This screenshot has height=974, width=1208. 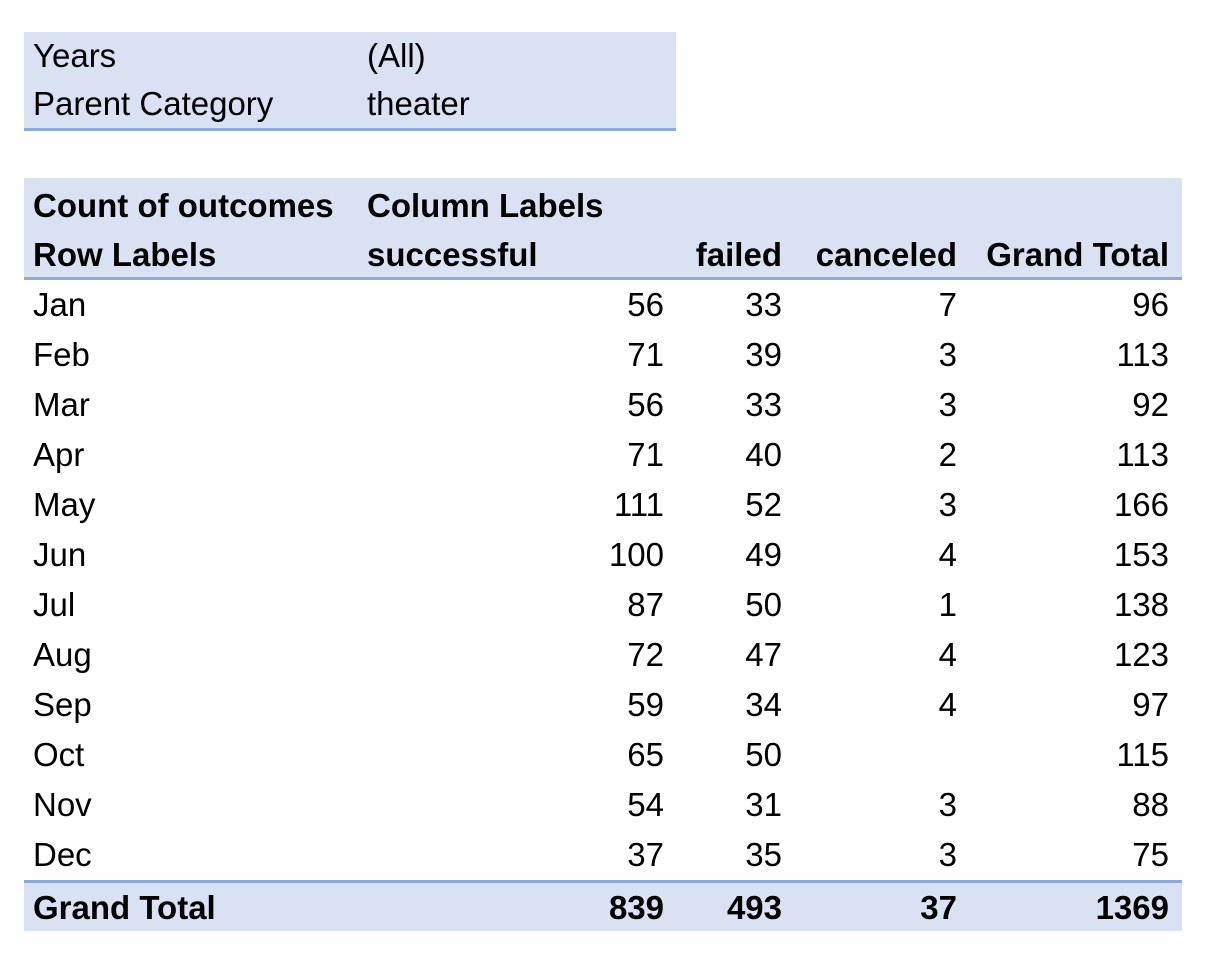 What do you see at coordinates (62, 654) in the screenshot?
I see `row-label: Aug` at bounding box center [62, 654].